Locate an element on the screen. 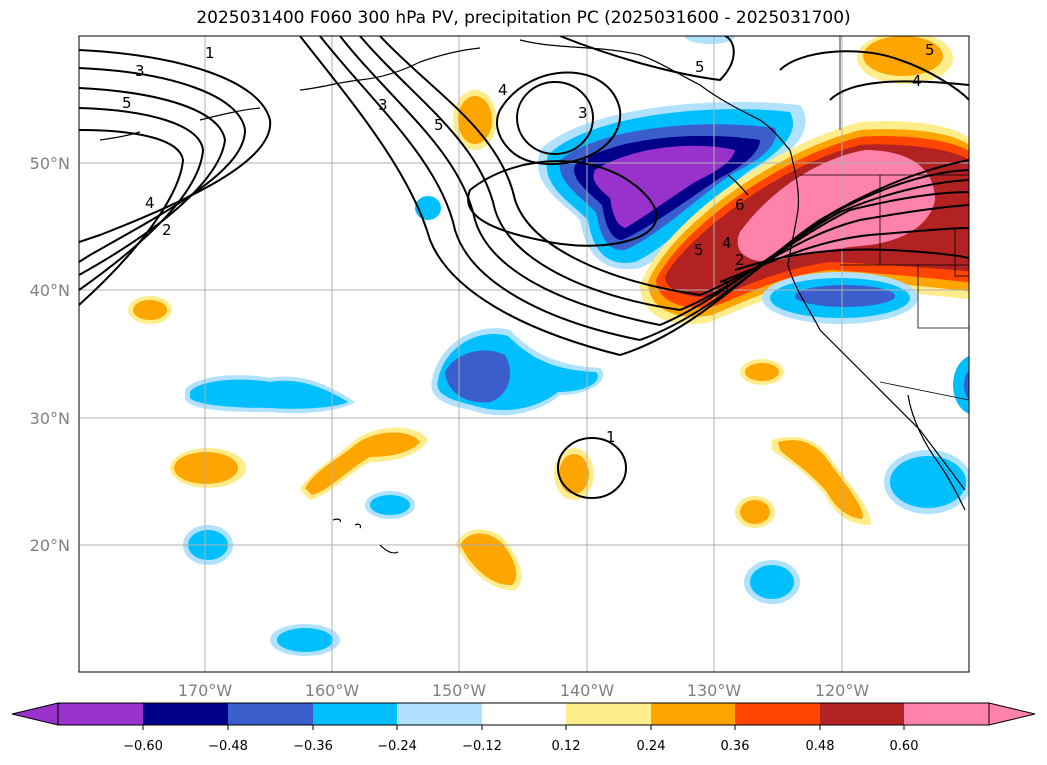  colorbar-tick-label: −0.48 is located at coordinates (228, 746).